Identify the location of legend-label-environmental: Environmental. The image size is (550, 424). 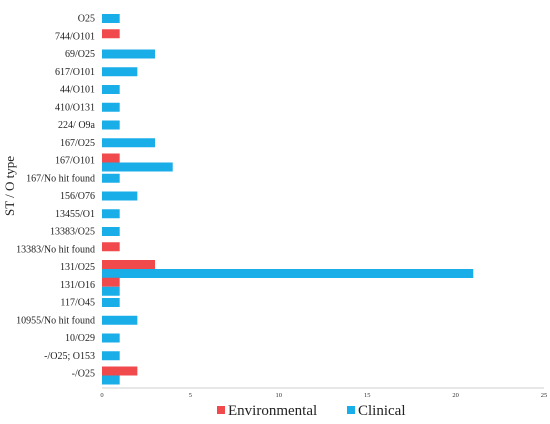
(272, 411).